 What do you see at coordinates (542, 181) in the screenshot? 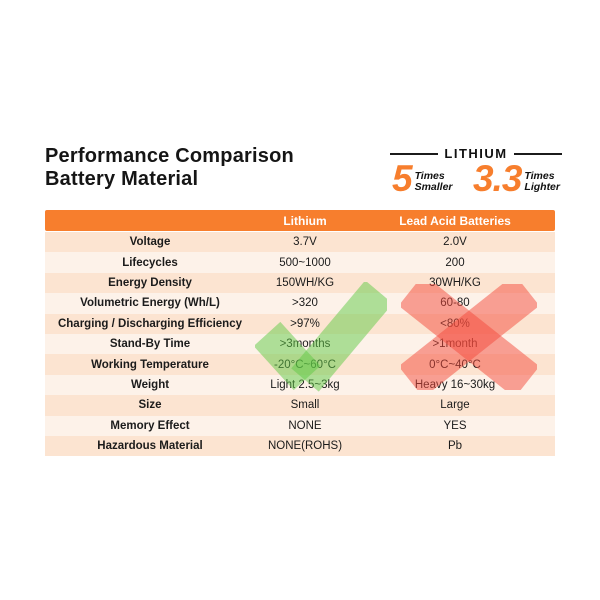
I see `stat-unit: Times Lighter` at bounding box center [542, 181].